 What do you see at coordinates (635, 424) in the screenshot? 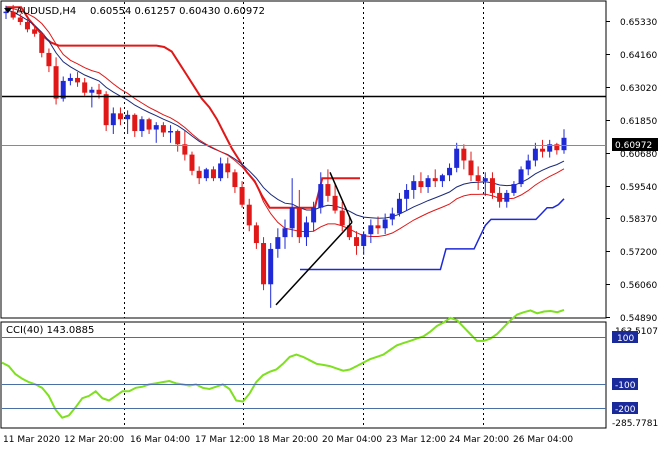
I see `cci-scale-bottom: -285.7781` at bounding box center [635, 424].